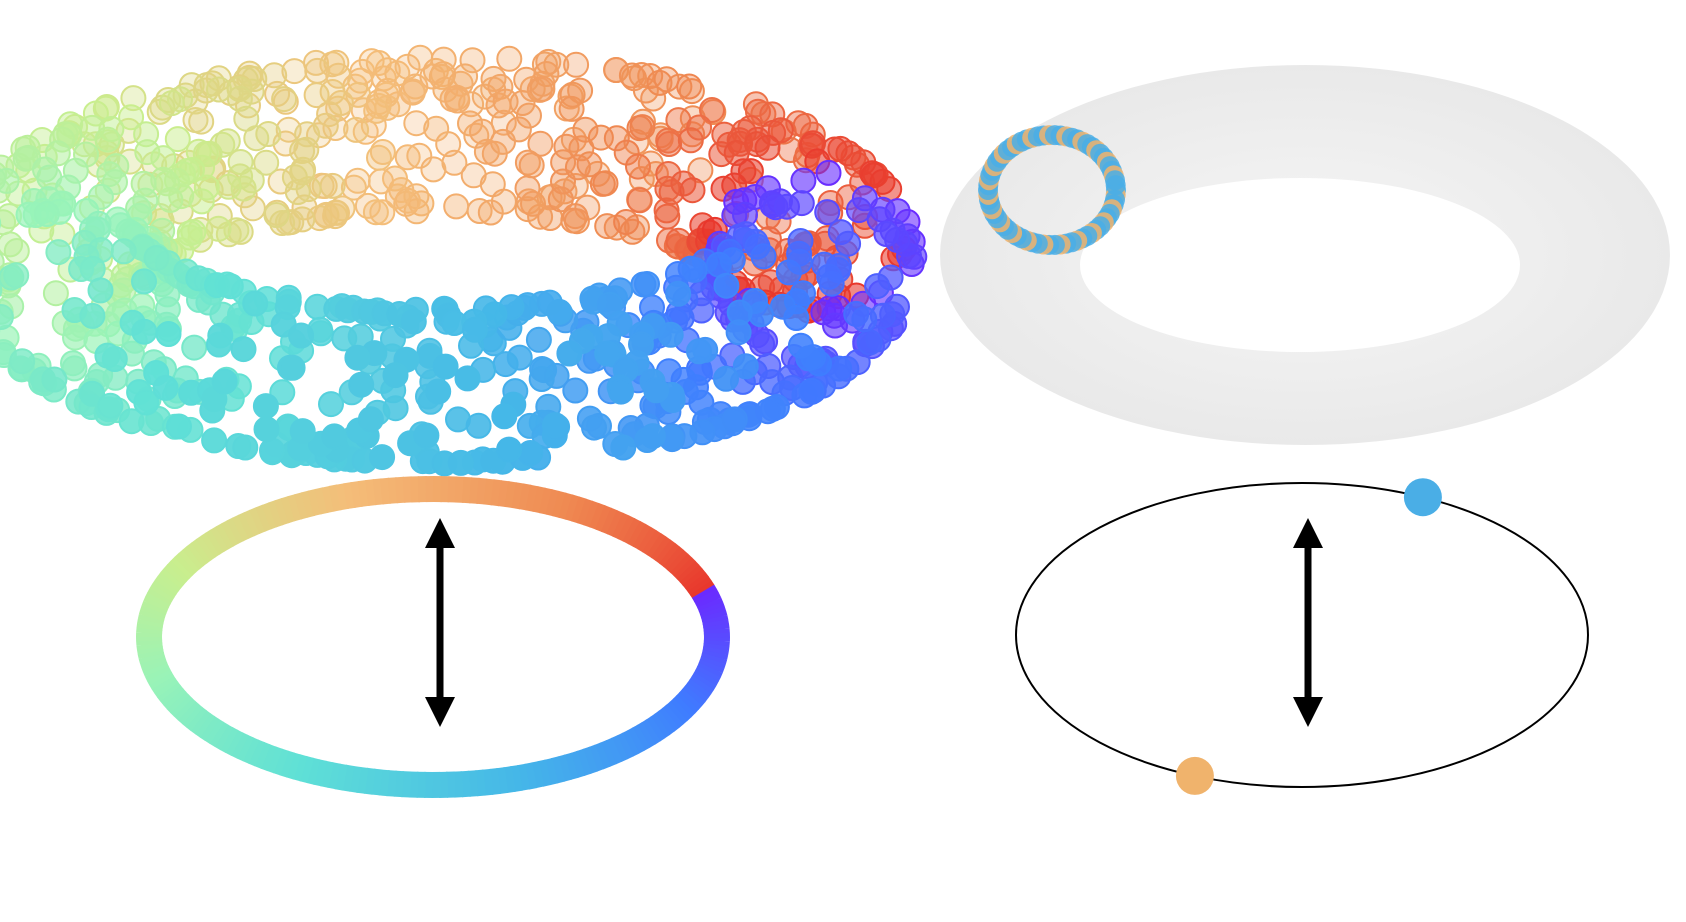  I want to click on blue-marker, so click(1422, 497).